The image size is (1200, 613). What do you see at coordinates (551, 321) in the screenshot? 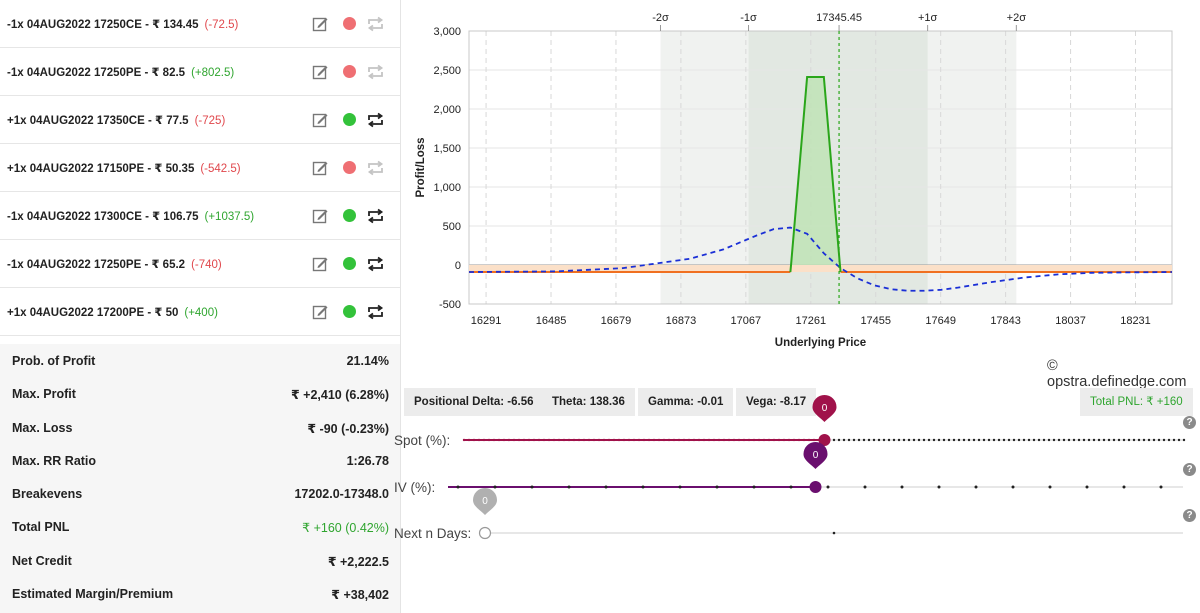
I see `x-tick-label: 16485` at bounding box center [551, 321].